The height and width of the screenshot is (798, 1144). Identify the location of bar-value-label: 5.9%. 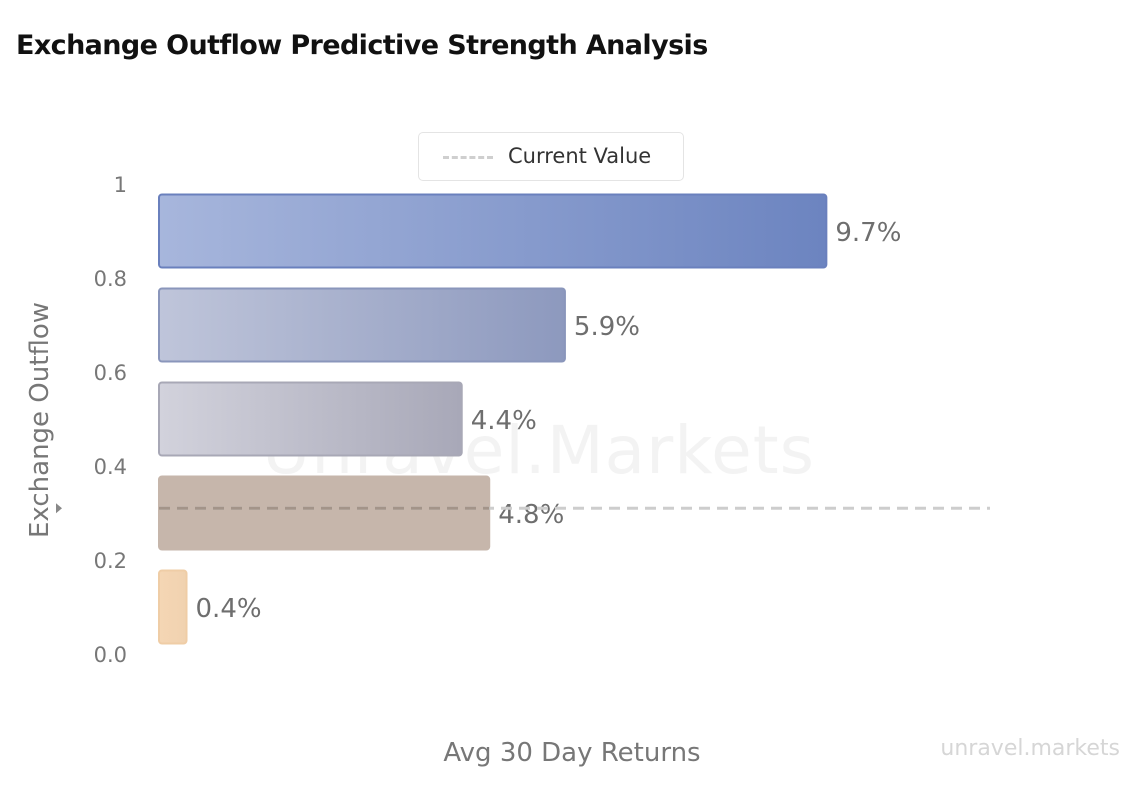
(607, 327).